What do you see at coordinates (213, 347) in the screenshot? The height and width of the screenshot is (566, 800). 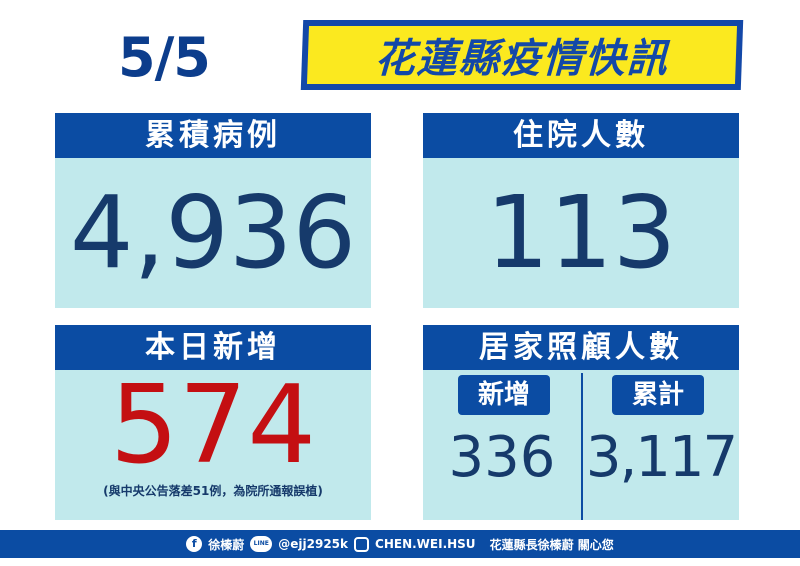 I see `panel-header: 本日新增` at bounding box center [213, 347].